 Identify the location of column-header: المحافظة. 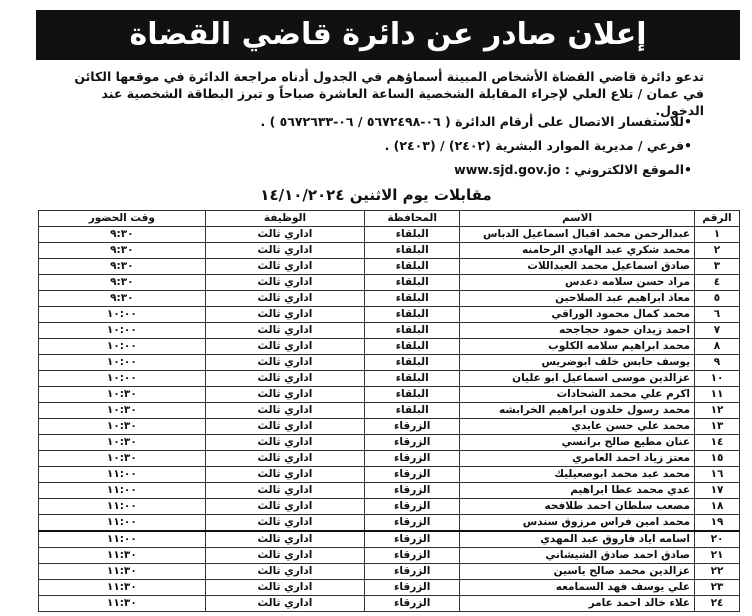
(412, 218).